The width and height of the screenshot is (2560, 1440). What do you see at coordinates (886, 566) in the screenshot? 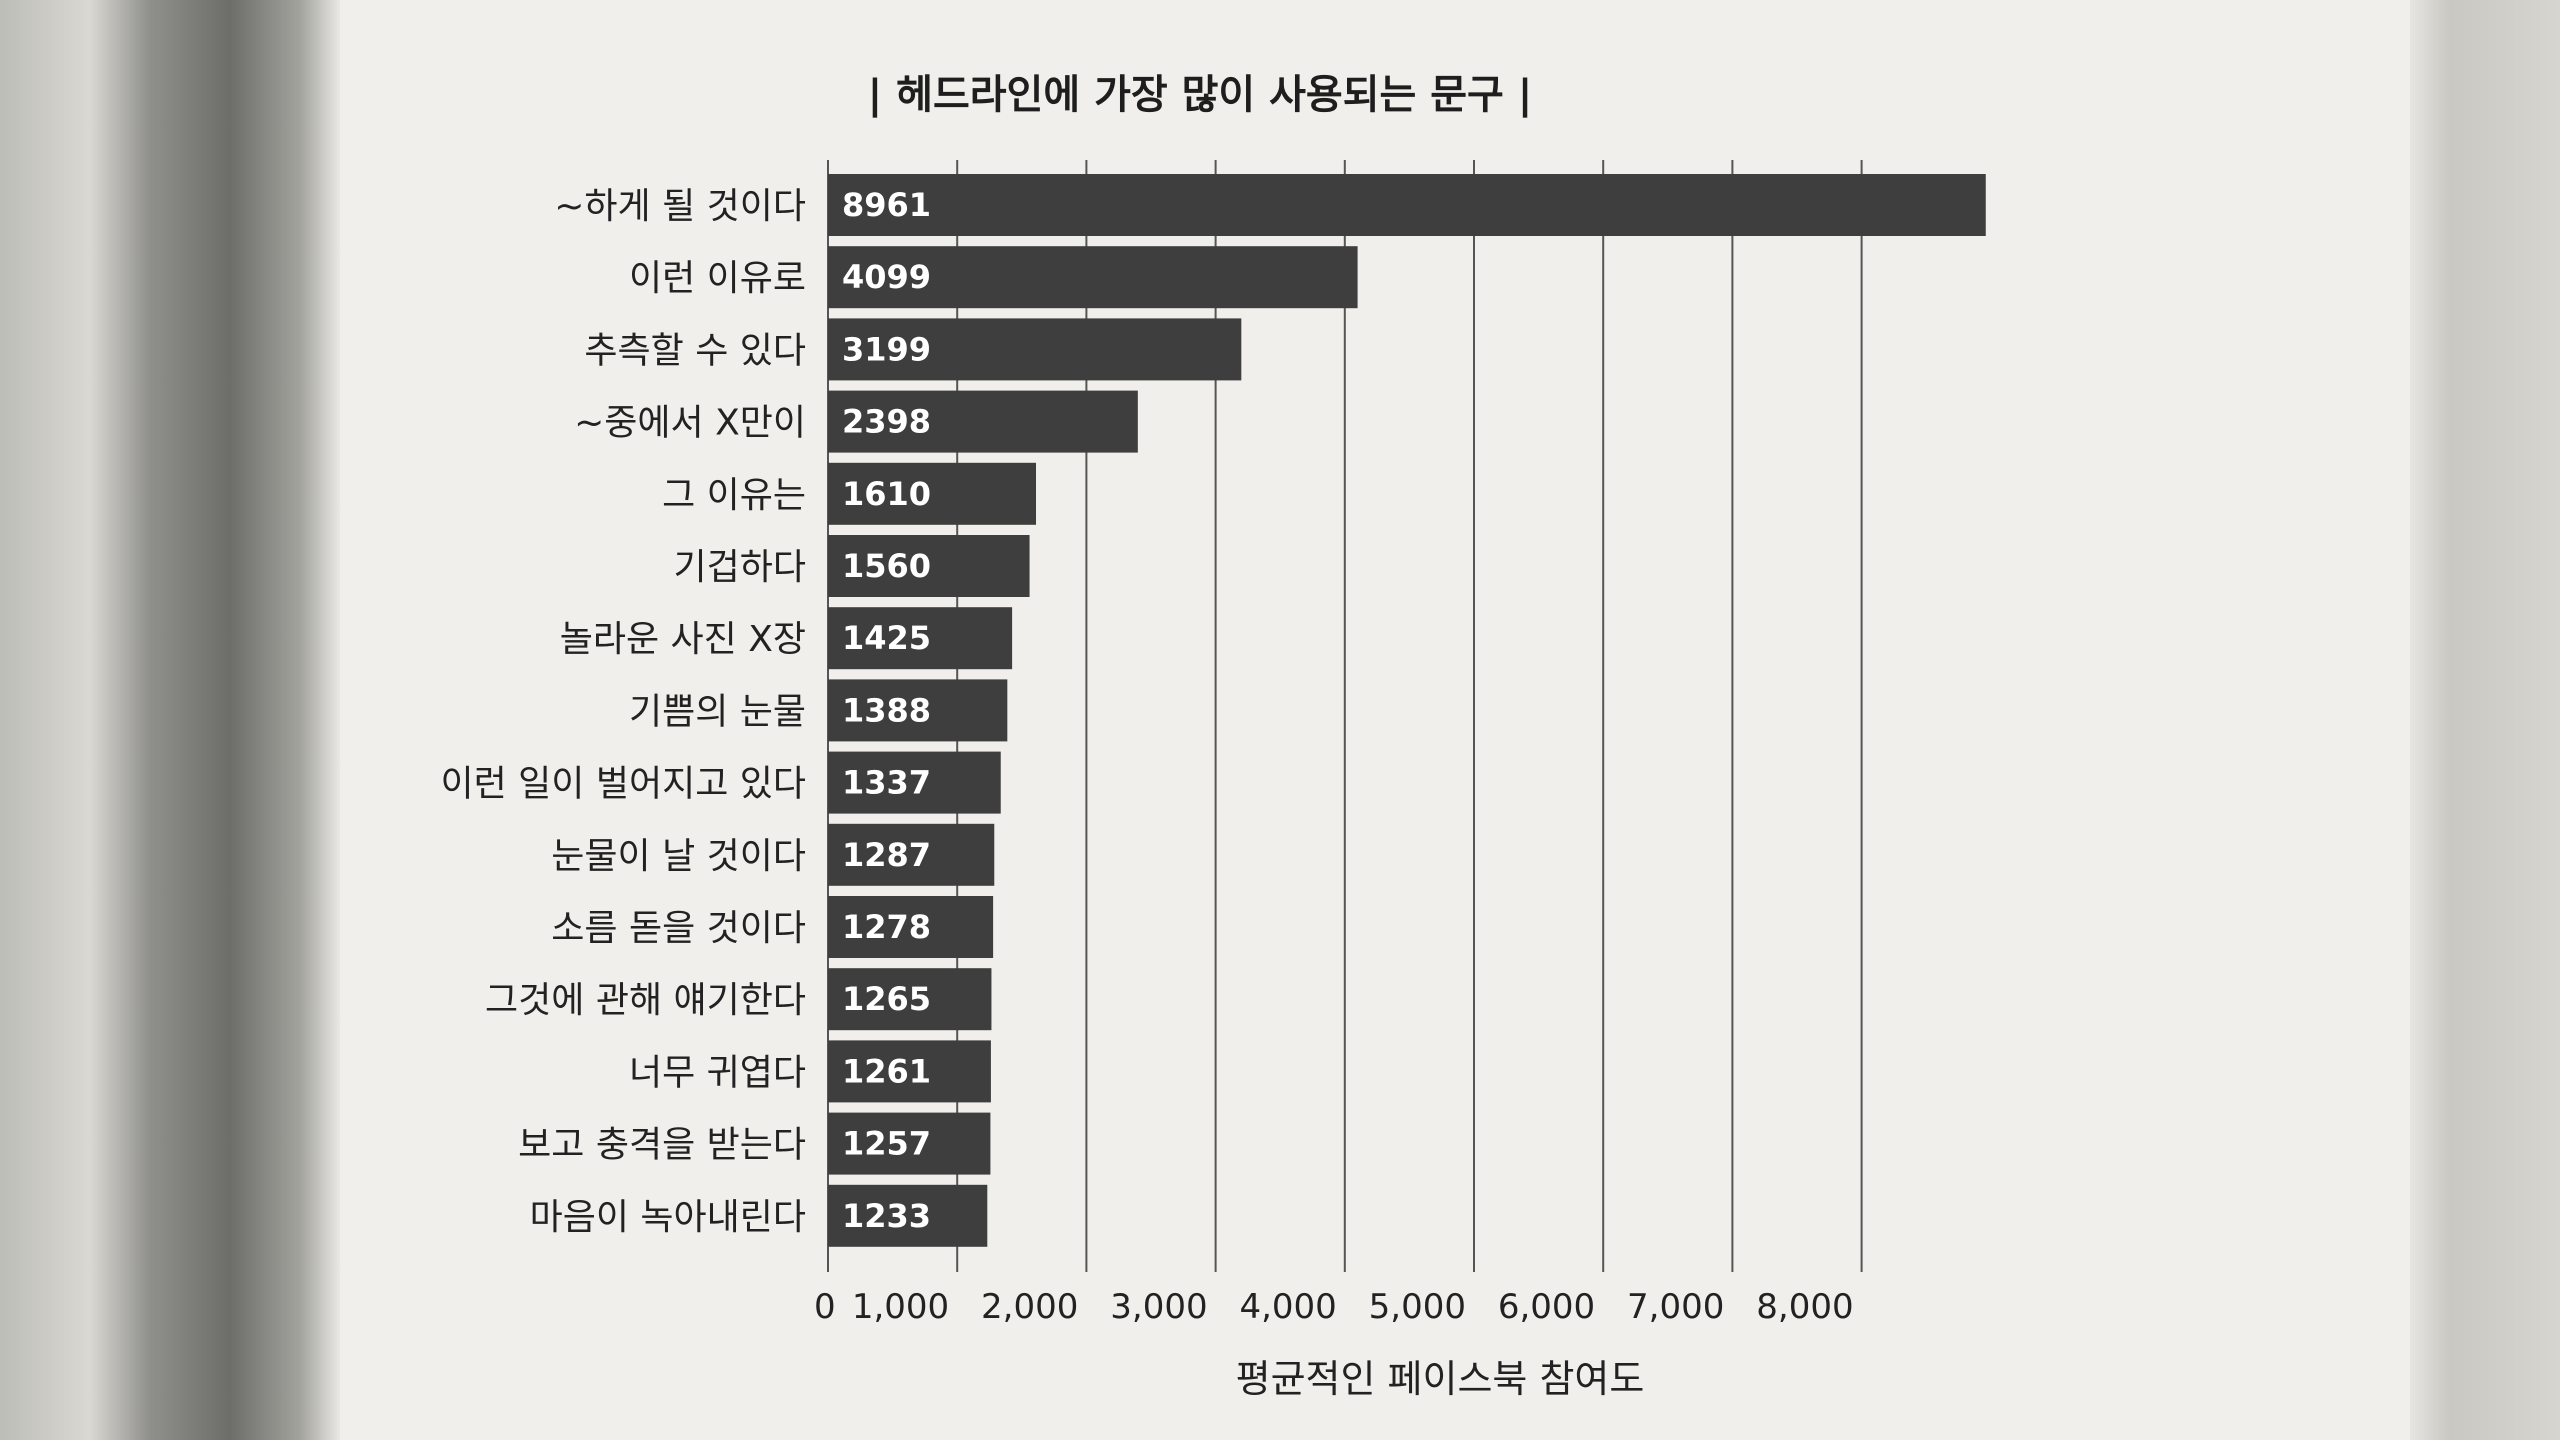
I see `bar-value-label: 1560` at bounding box center [886, 566].